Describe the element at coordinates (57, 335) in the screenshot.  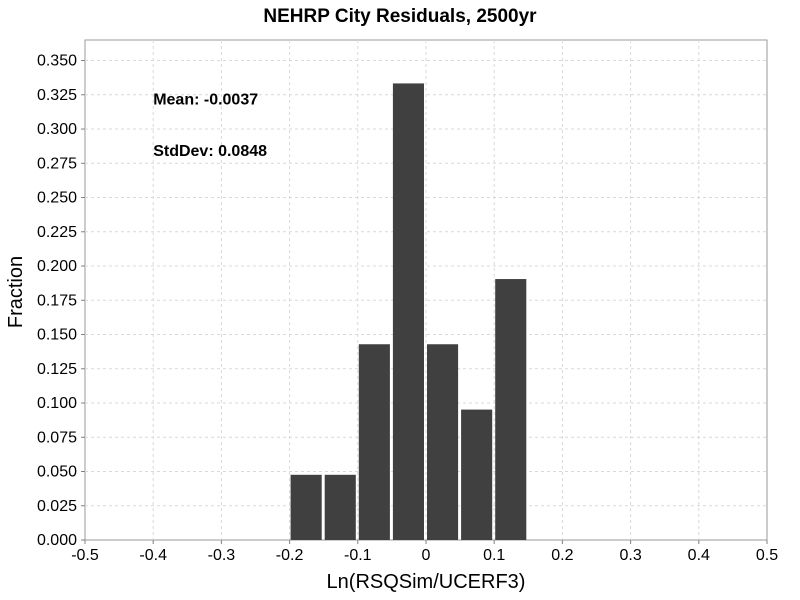
I see `y-tick-label: 0.150` at that location.